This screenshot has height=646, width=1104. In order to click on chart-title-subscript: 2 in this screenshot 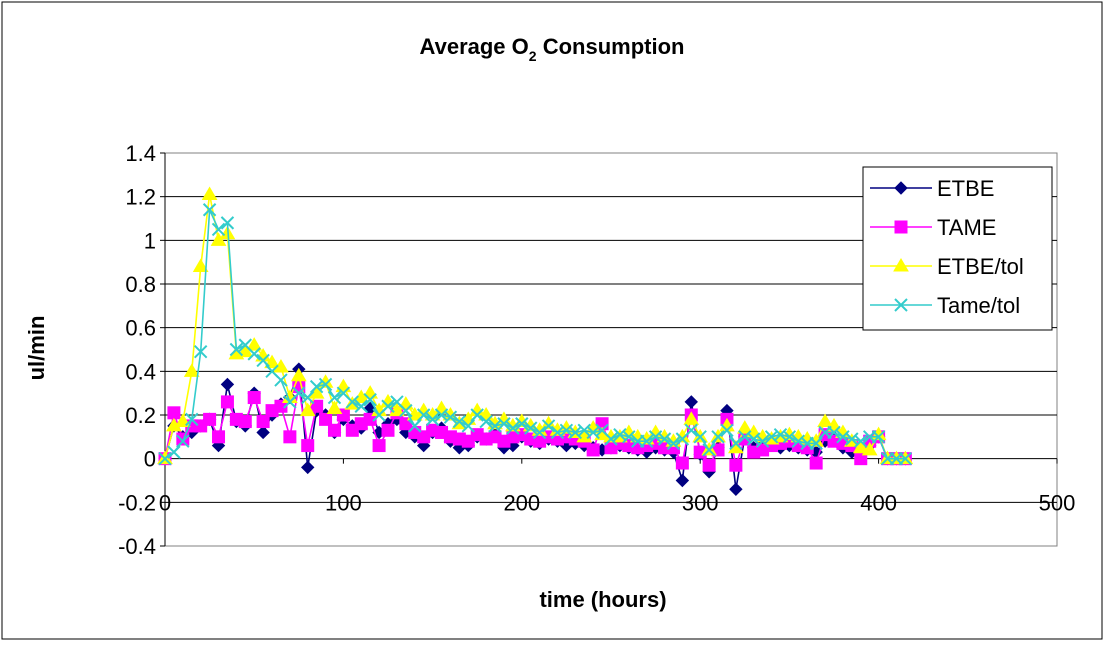, I will do `click(533, 56)`.